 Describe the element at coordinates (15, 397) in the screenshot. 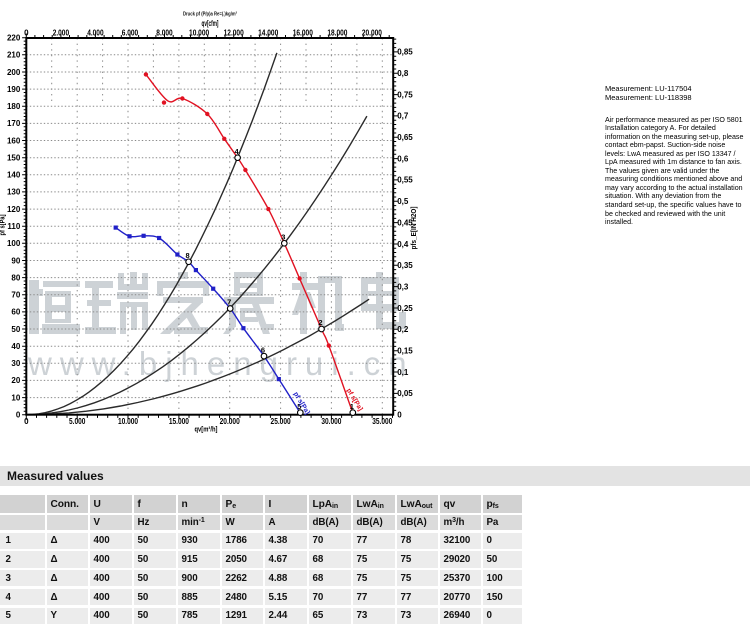

I see `svg-text: 10` at that location.